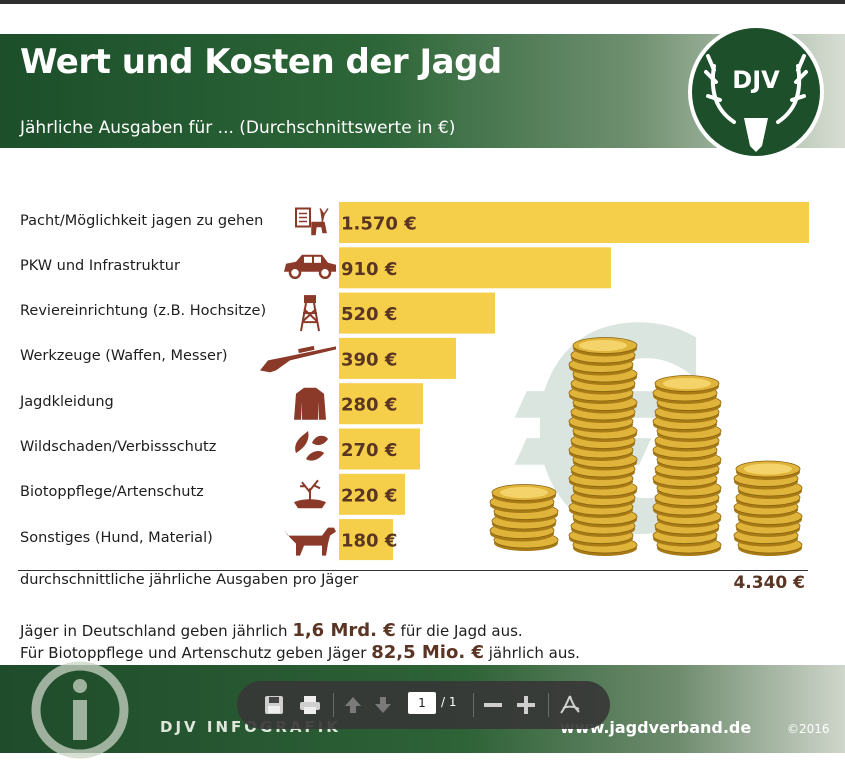 This screenshot has height=760, width=845. Describe the element at coordinates (100, 265) in the screenshot. I see `category-label-2: PKW und Infrastruktur` at that location.